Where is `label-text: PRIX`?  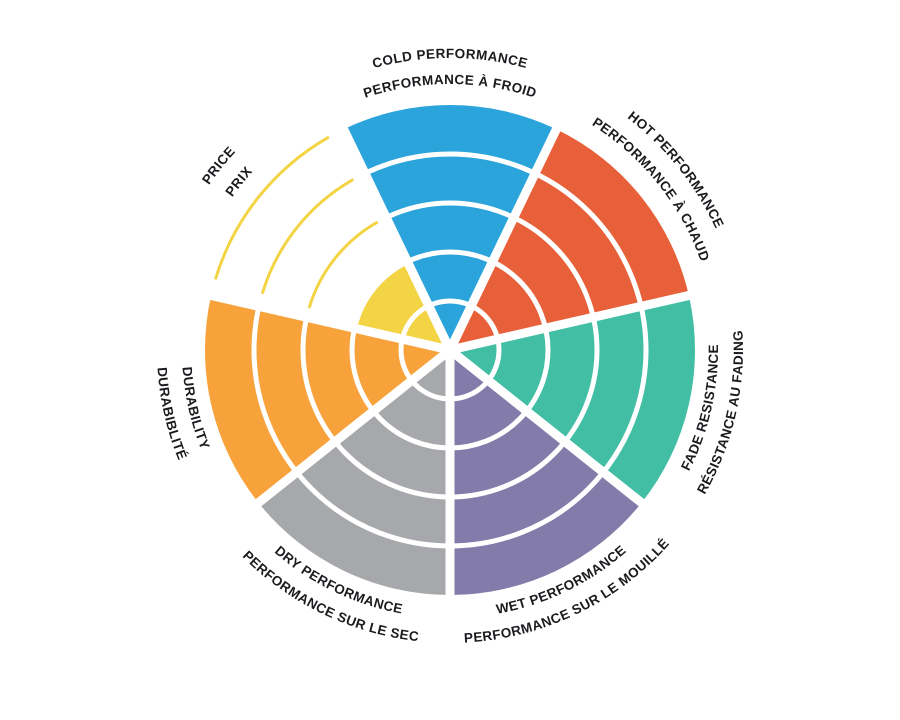 label-text: PRIX is located at coordinates (238, 182).